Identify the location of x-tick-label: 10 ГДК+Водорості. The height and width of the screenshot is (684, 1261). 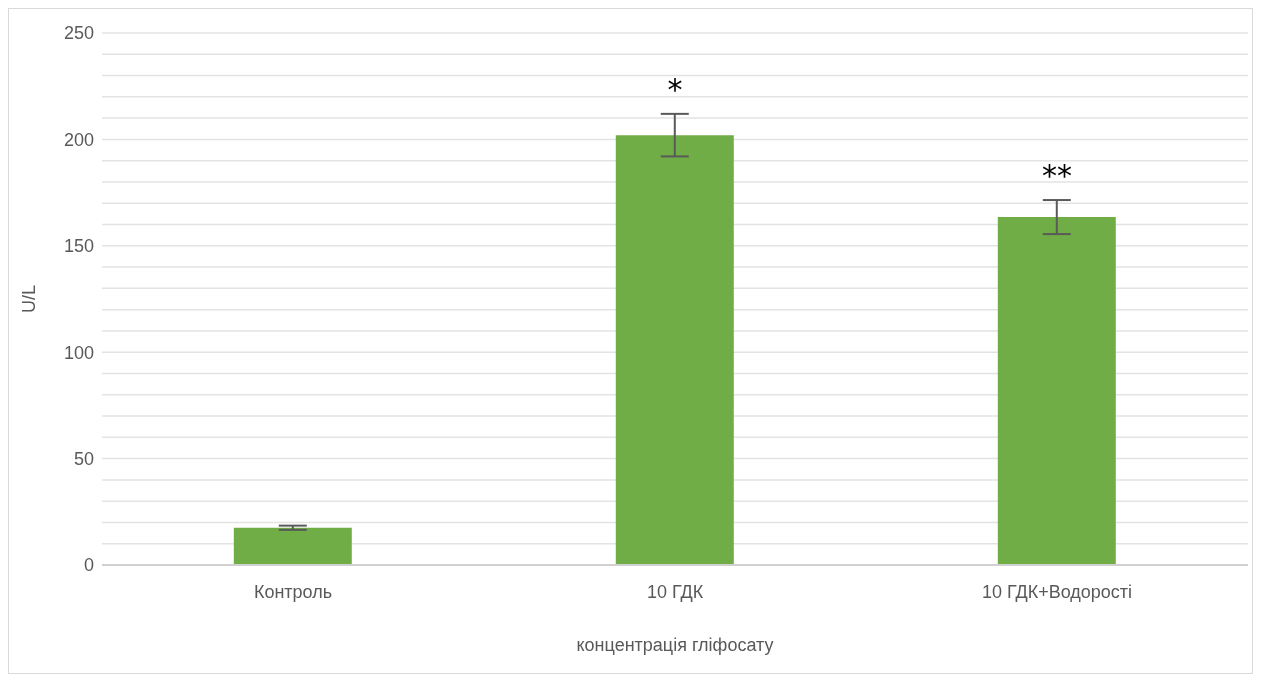
(1057, 591).